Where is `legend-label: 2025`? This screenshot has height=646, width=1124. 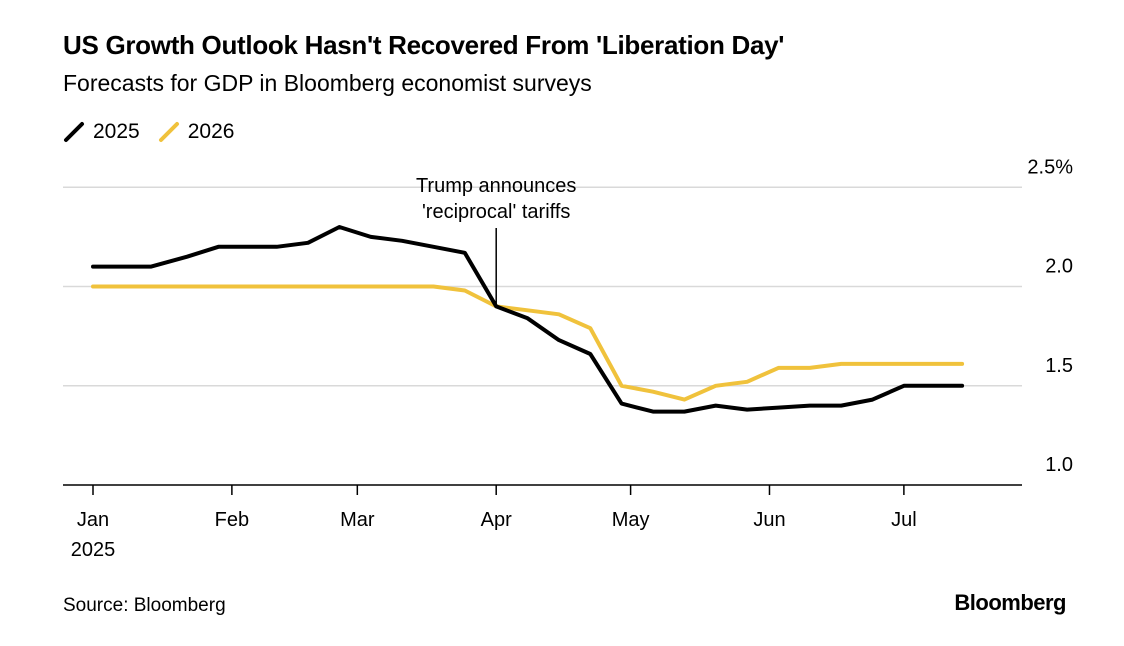 legend-label: 2025 is located at coordinates (116, 131).